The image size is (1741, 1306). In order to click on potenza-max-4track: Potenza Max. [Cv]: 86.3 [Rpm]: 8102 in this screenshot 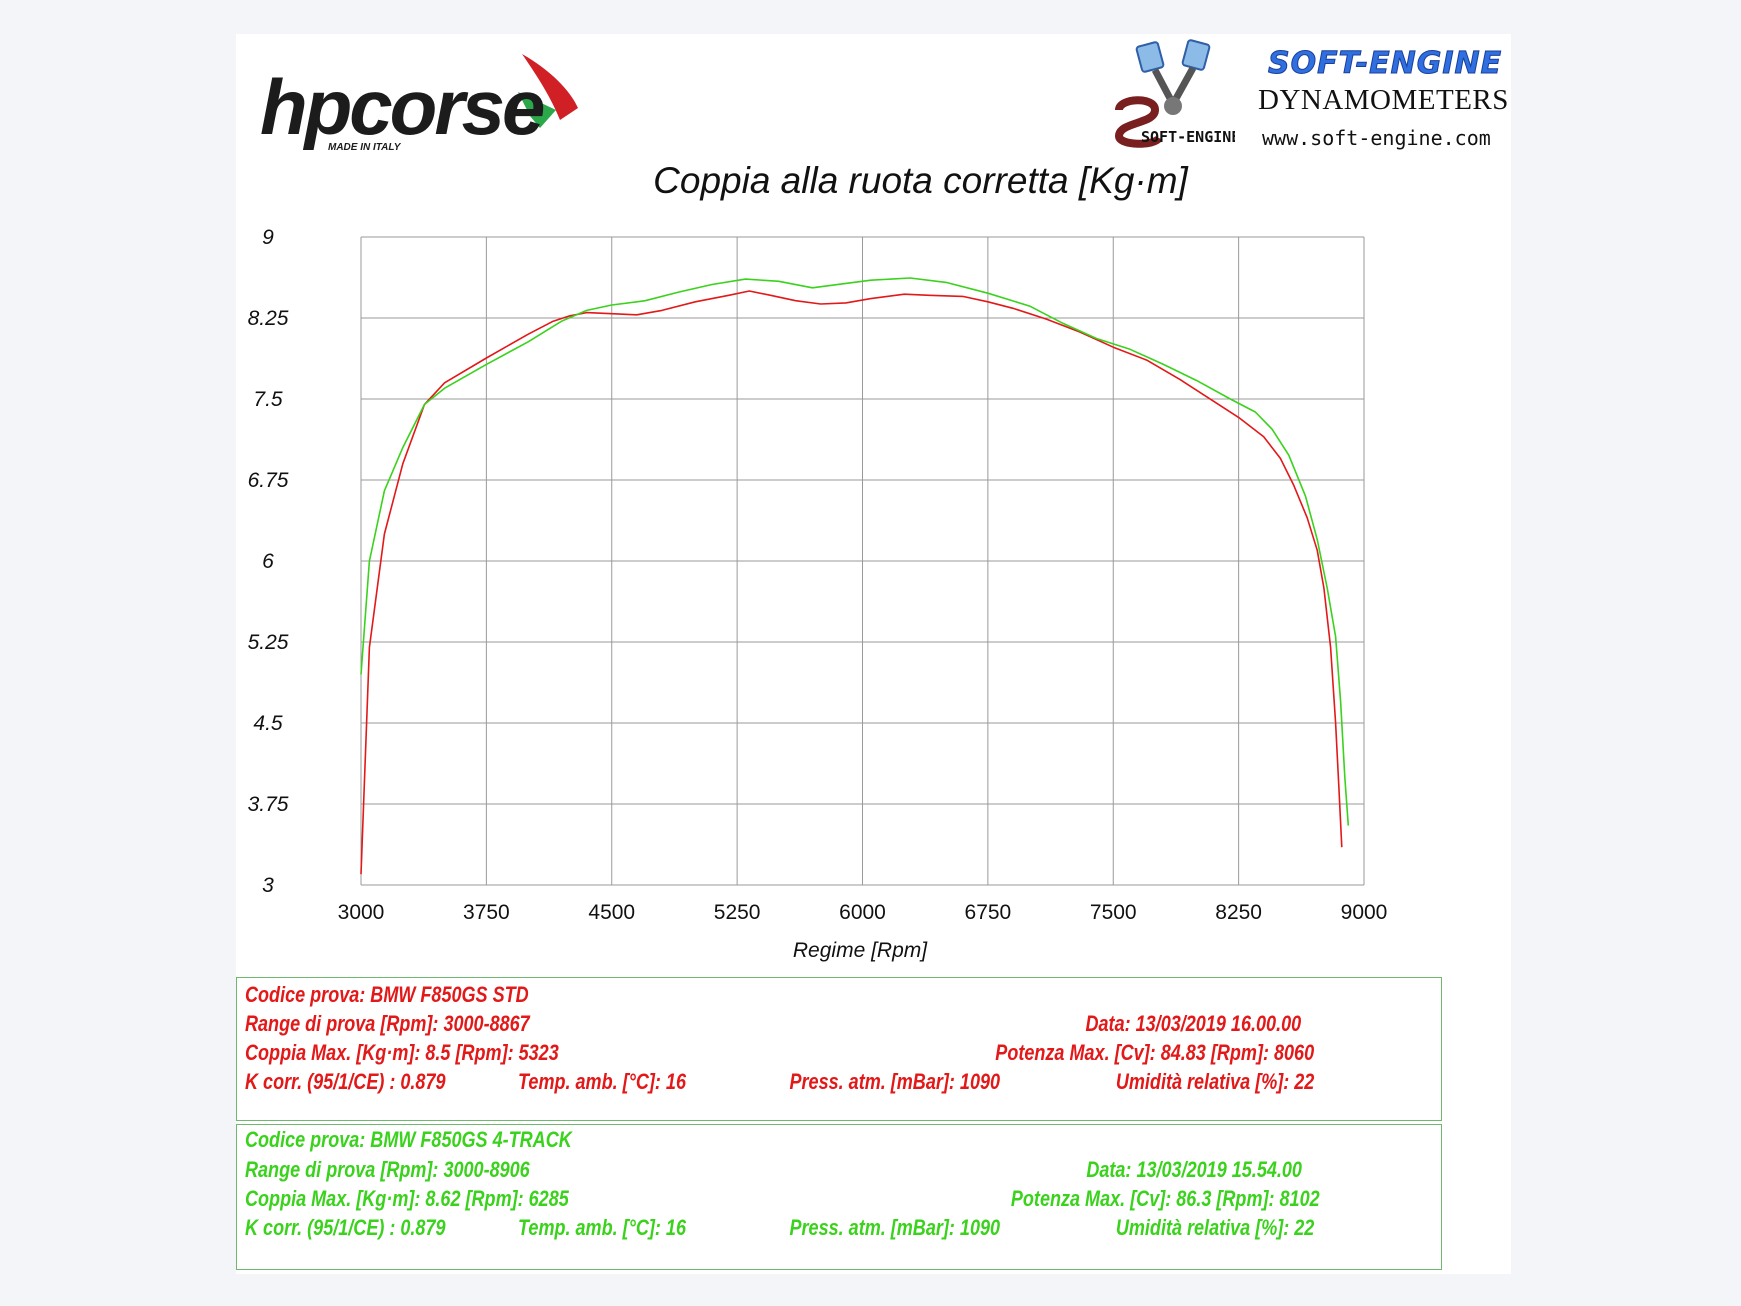, I will do `click(1165, 1198)`.